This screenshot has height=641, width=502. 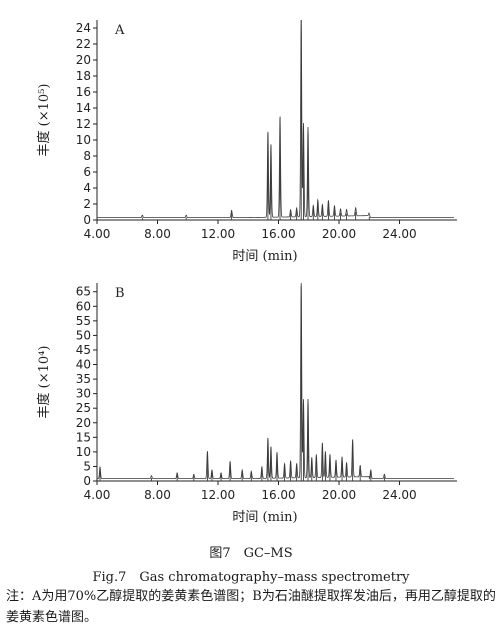 I want to click on y-tick-label: 65, so click(x=83, y=292).